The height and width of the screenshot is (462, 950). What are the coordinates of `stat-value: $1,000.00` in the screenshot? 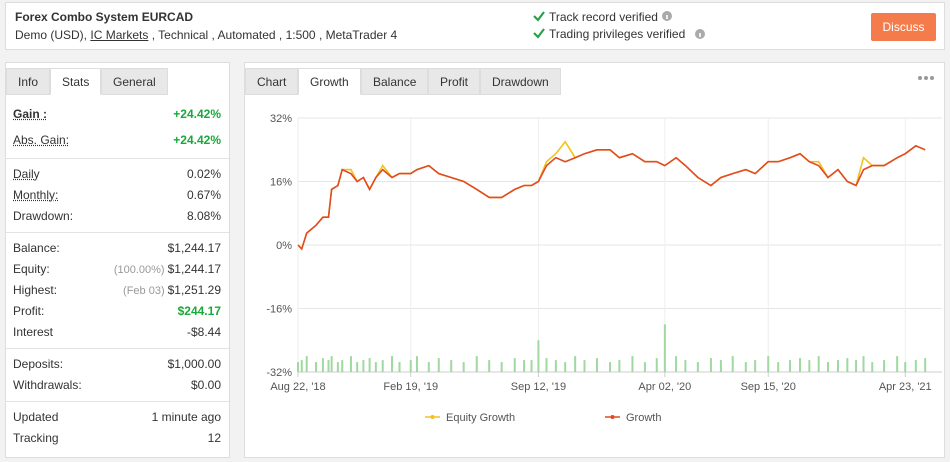 It's located at (194, 364).